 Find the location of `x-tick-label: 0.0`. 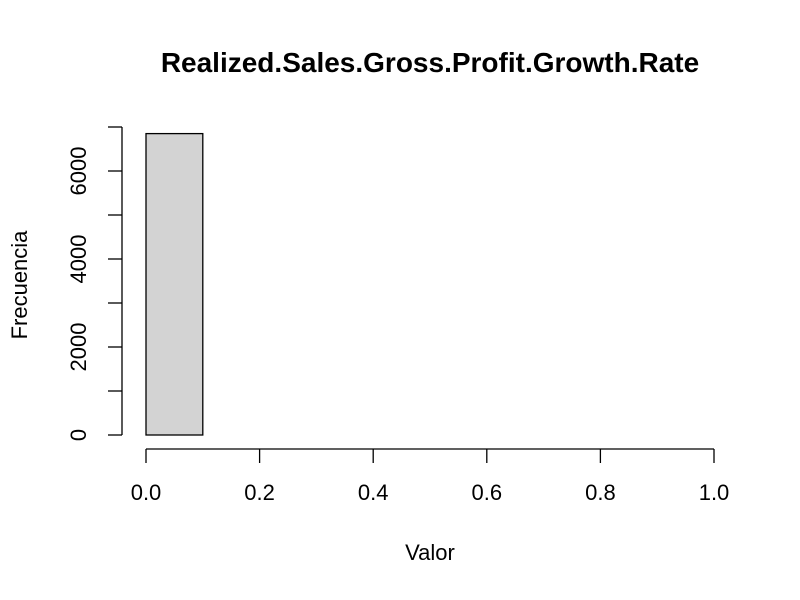

x-tick-label: 0.0 is located at coordinates (146, 492).